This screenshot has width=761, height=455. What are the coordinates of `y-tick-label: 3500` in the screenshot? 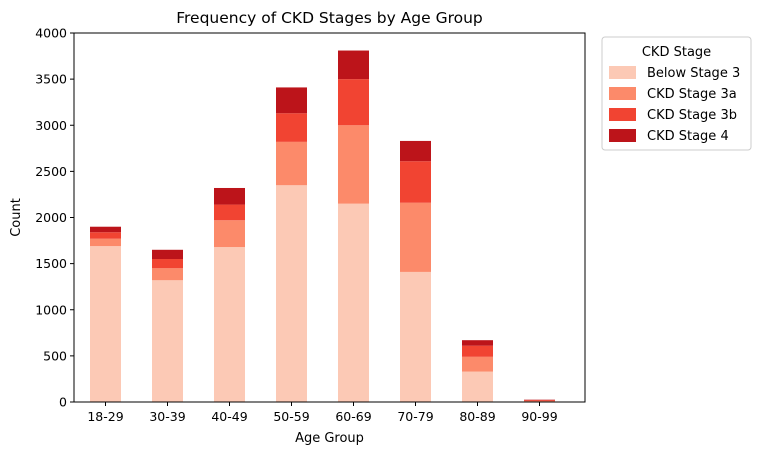 It's located at (51, 79).